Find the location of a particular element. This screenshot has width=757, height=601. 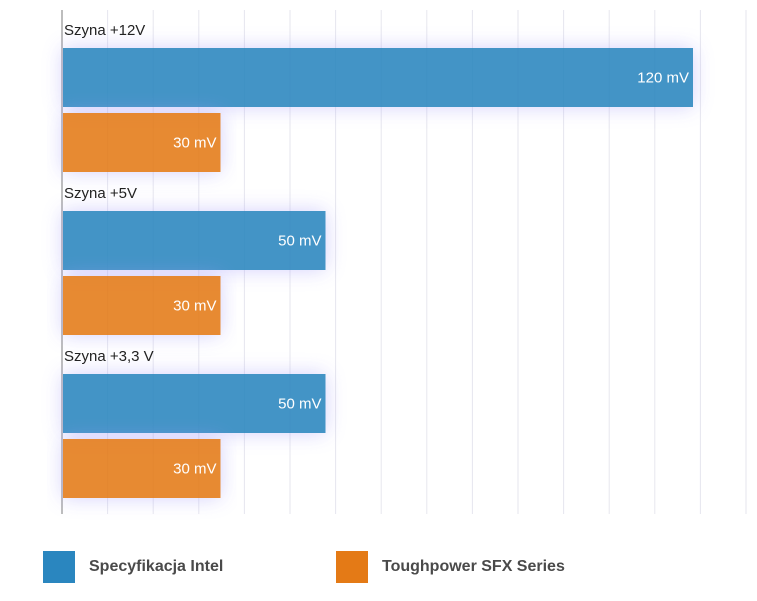

legend-item-toughpower: Toughpower SFX Series is located at coordinates (450, 567).